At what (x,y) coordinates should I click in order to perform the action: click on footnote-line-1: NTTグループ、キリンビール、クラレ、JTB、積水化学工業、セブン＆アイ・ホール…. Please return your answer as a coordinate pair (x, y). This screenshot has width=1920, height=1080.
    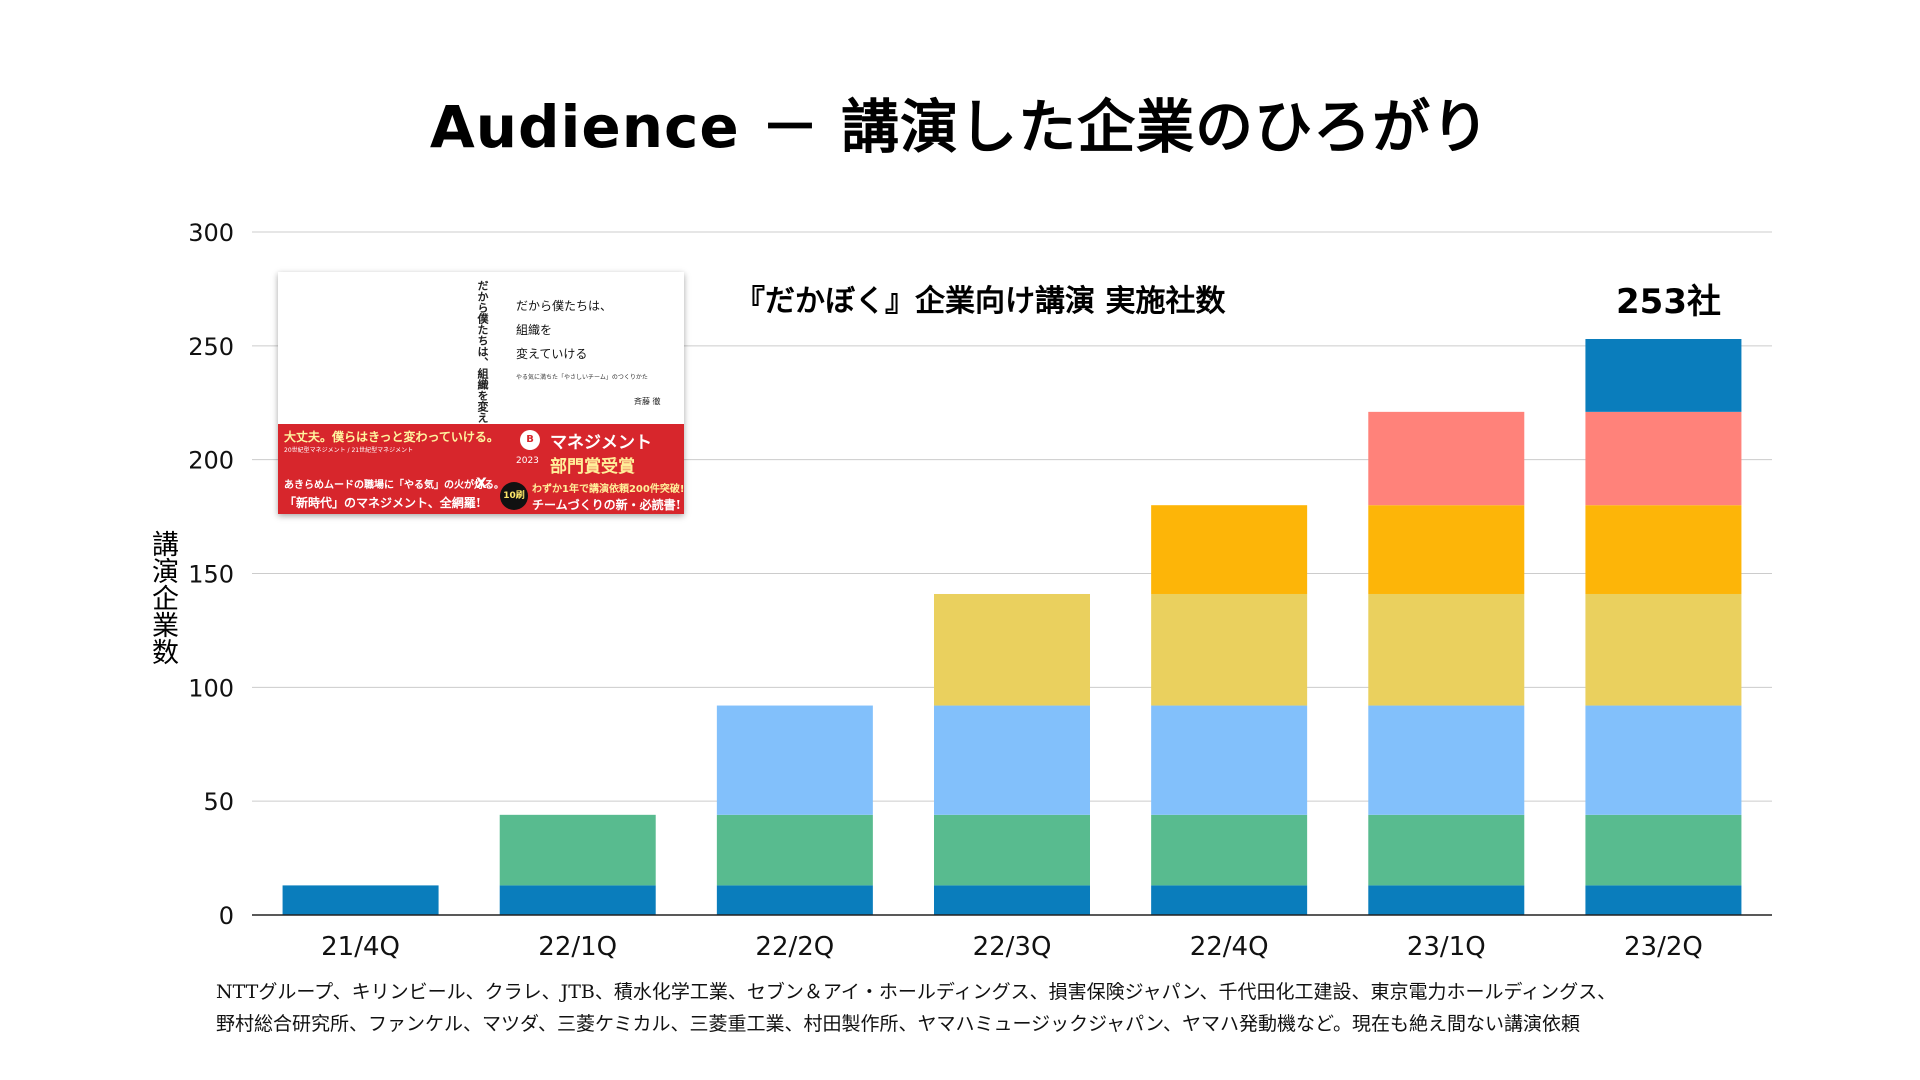
    Looking at the image, I should click on (916, 992).